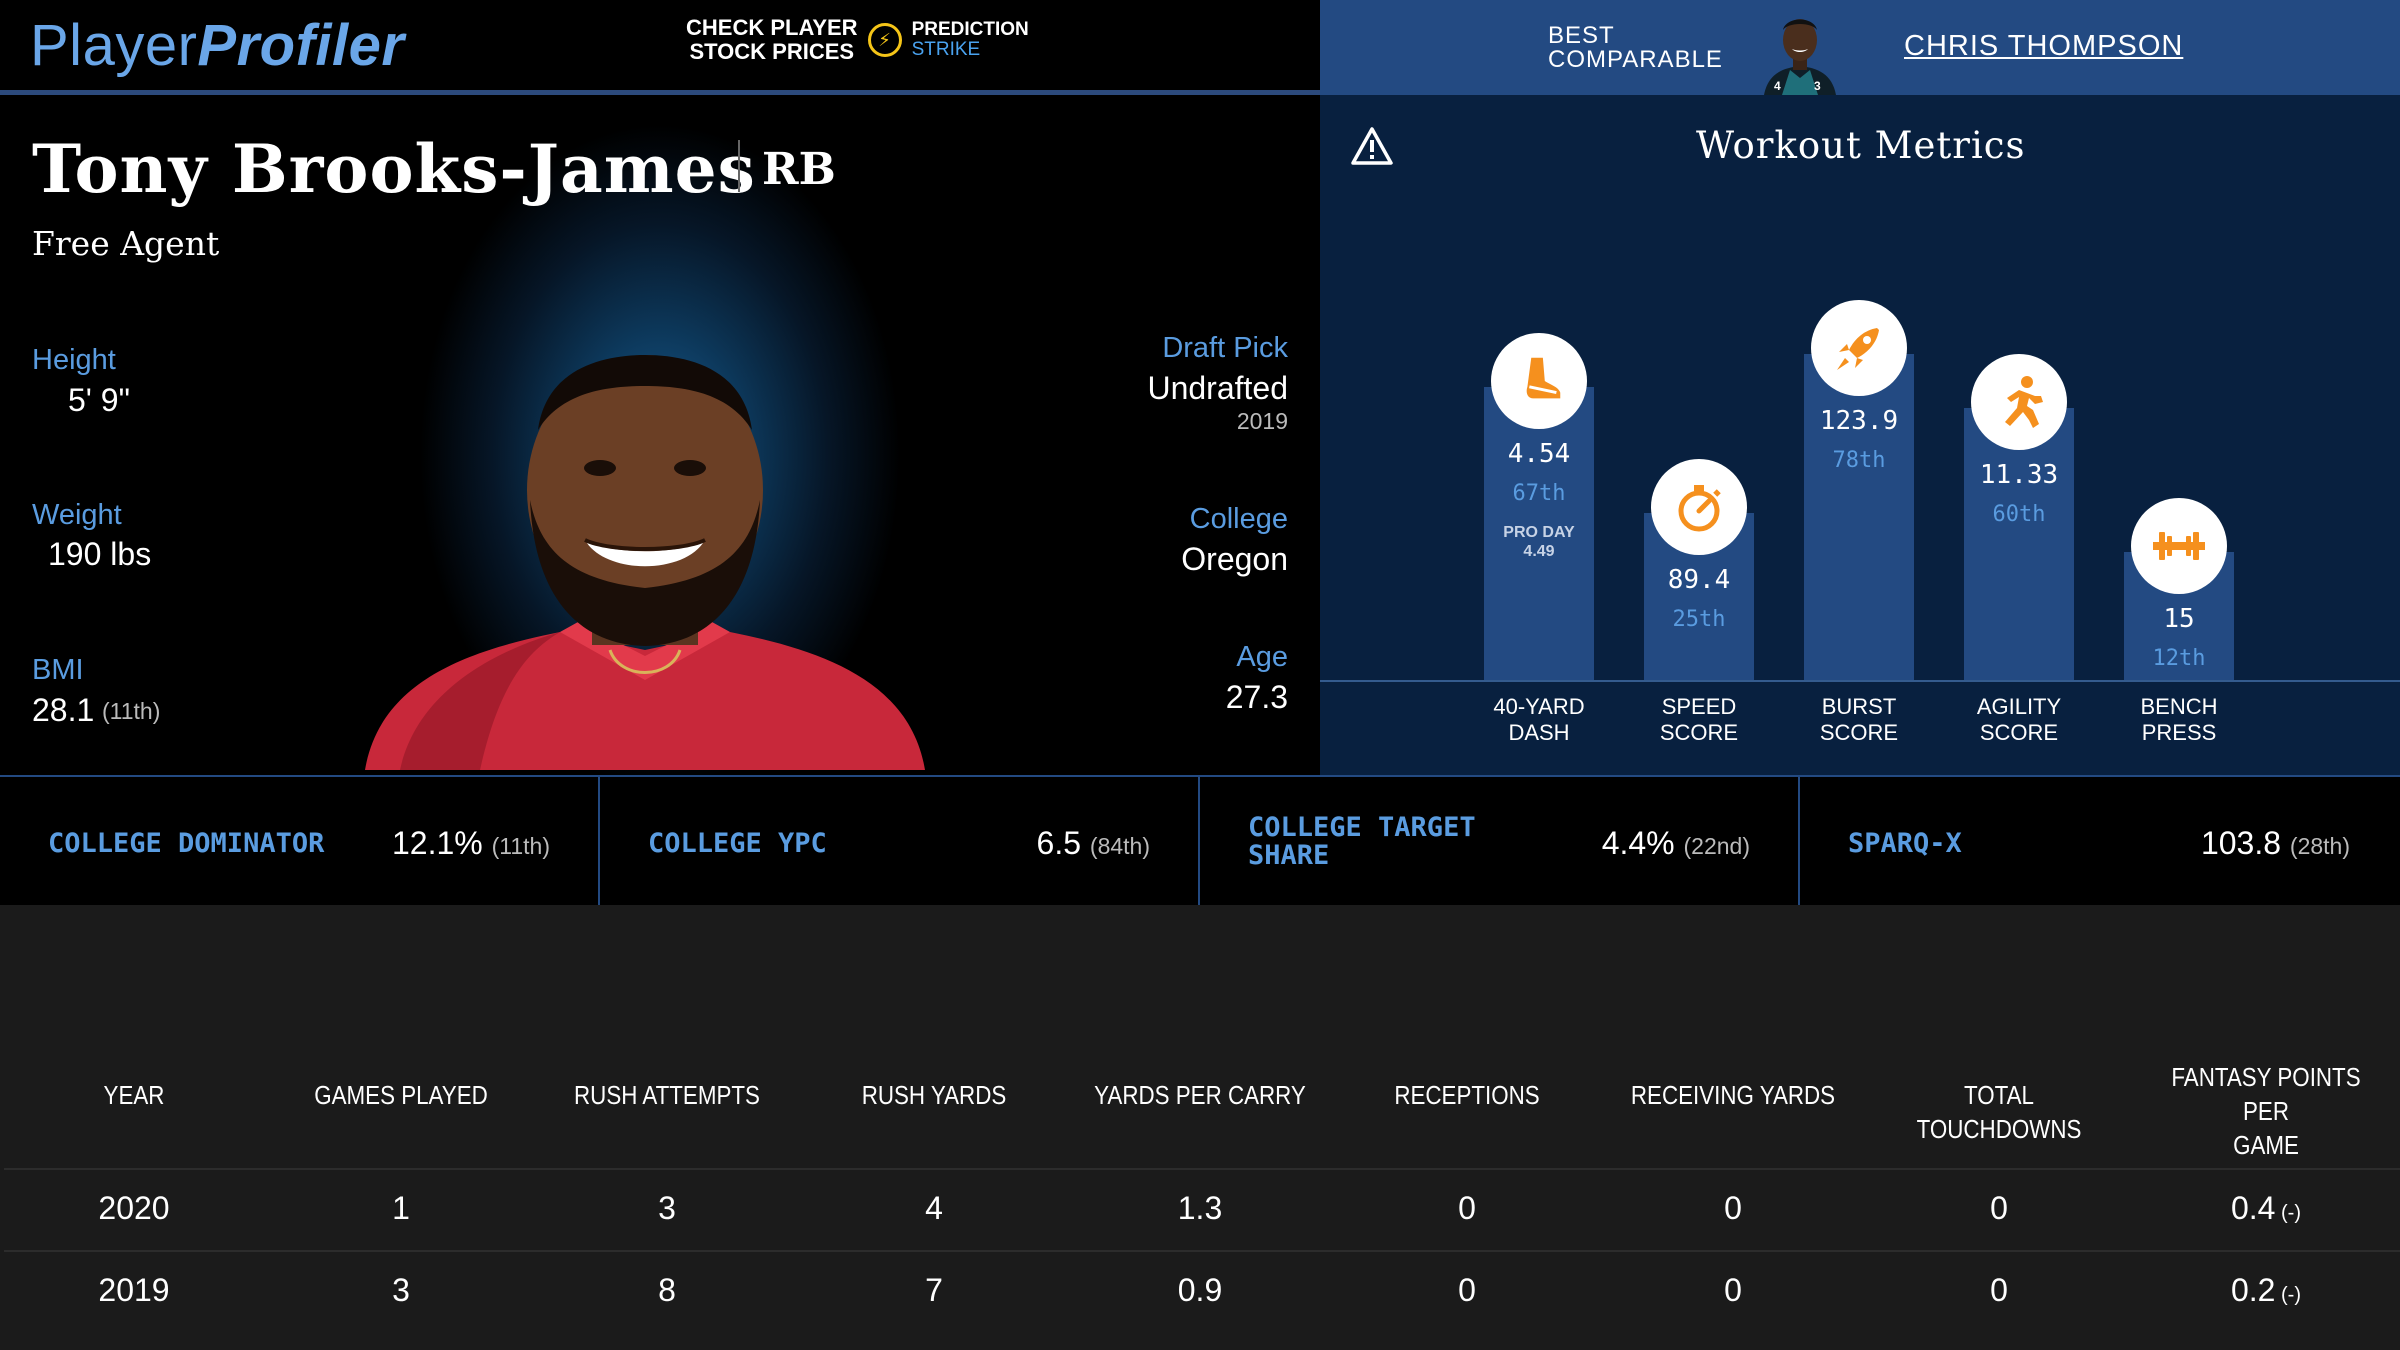  What do you see at coordinates (1800, 51) in the screenshot?
I see `comparable-avatar: 3 4` at bounding box center [1800, 51].